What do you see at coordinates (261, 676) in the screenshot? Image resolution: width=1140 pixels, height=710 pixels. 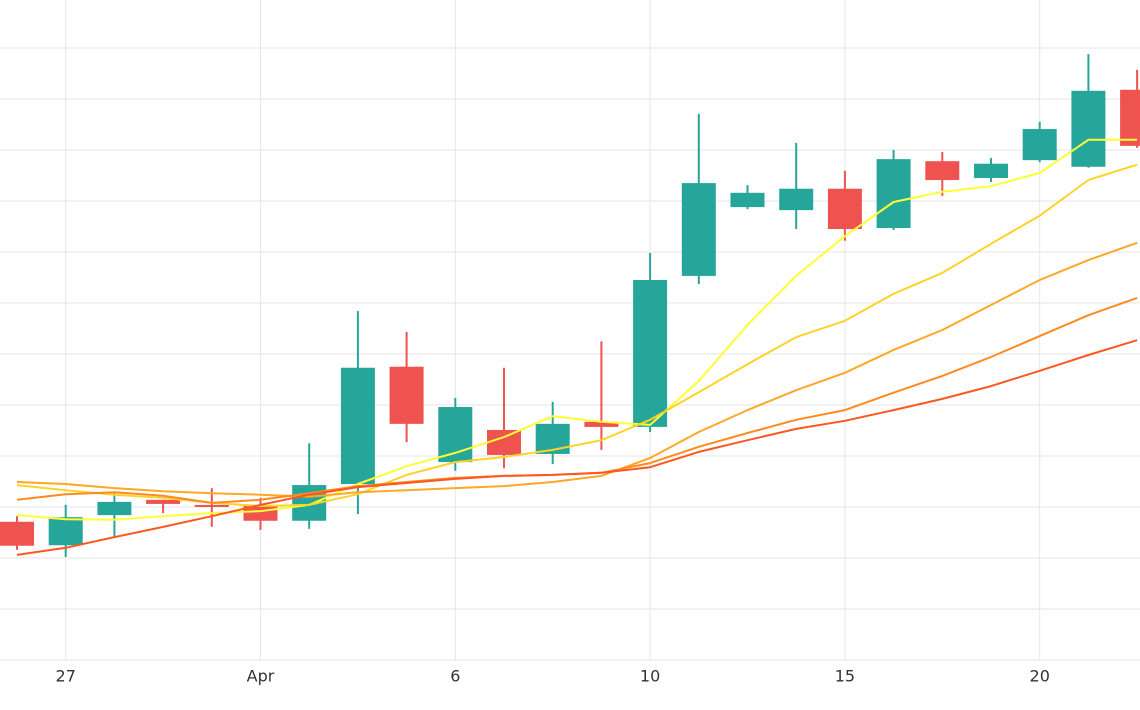 I see `x-tick-label: Apr` at bounding box center [261, 676].